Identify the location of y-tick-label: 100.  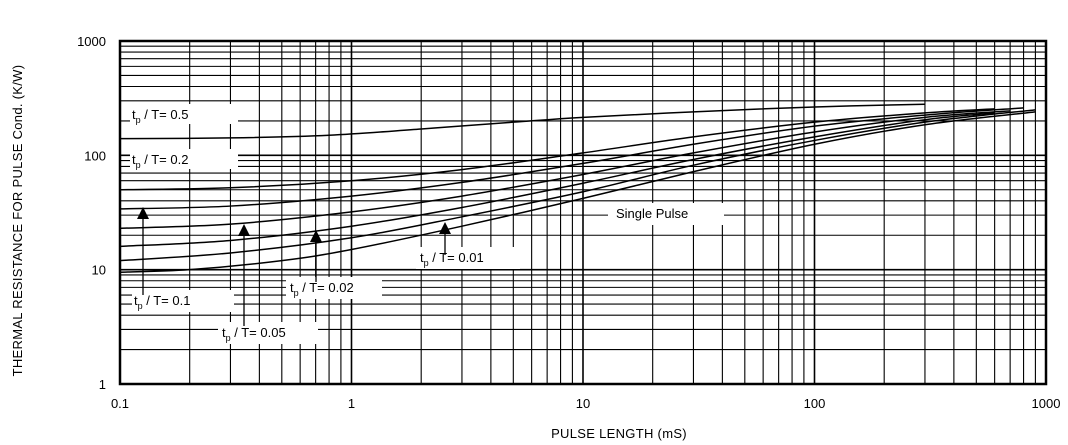
(95, 155).